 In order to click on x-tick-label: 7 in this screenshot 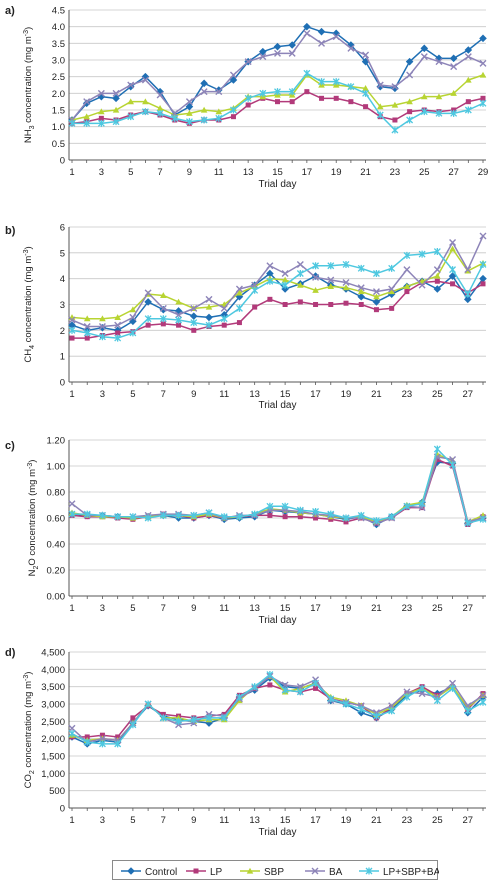, I will do `click(159, 172)`.